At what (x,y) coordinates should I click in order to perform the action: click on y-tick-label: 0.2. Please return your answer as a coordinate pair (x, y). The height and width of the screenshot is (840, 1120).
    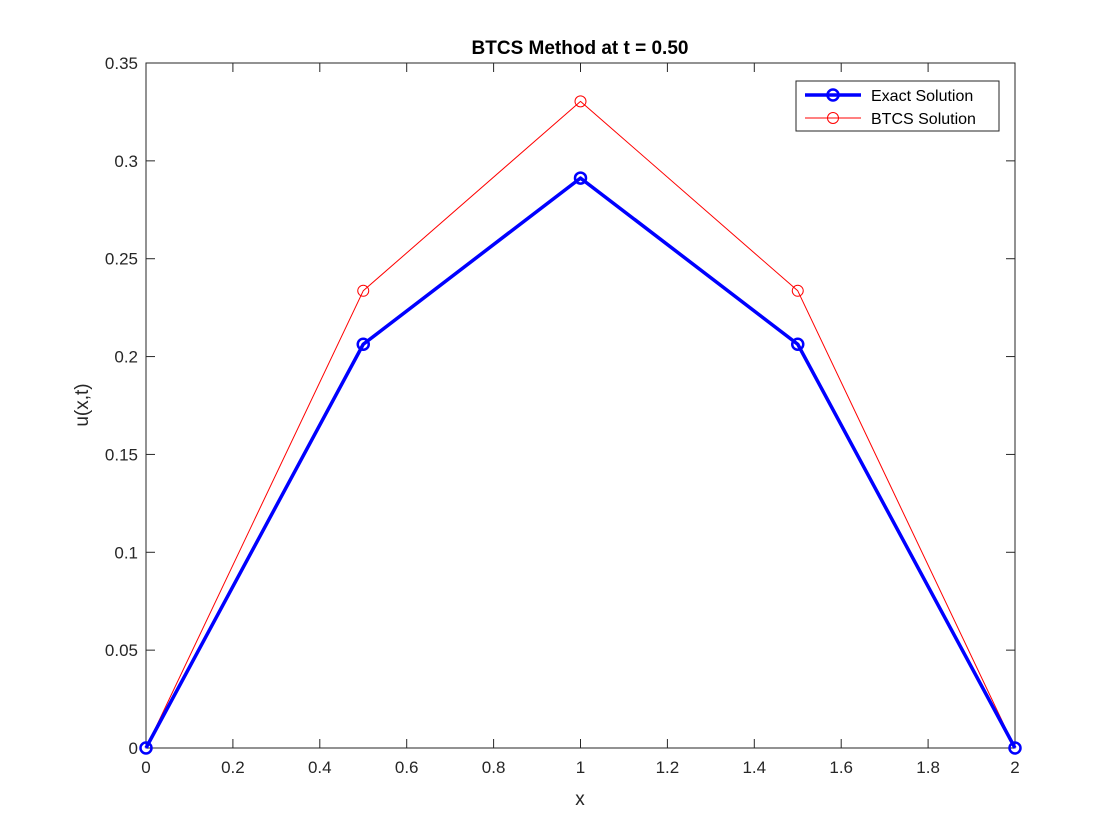
    Looking at the image, I should click on (126, 357).